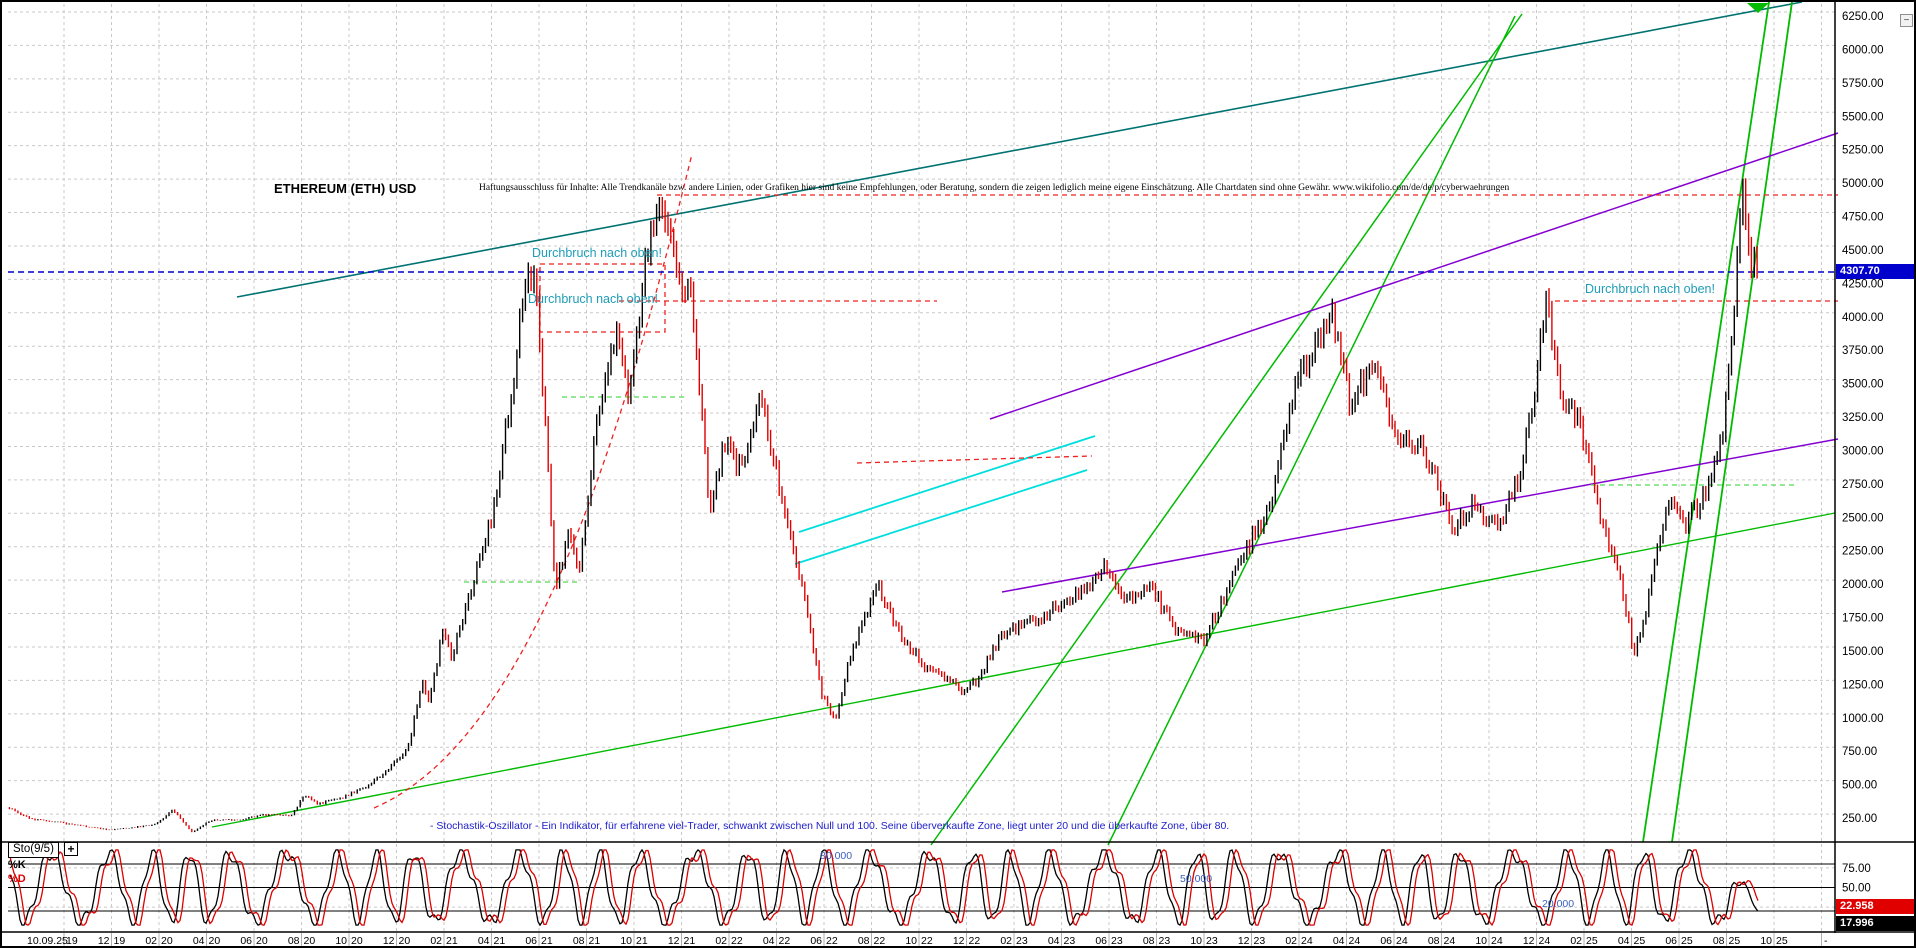 This screenshot has height=948, width=1916. Describe the element at coordinates (1863, 418) in the screenshot. I see `svg-text: 3250.00` at that location.